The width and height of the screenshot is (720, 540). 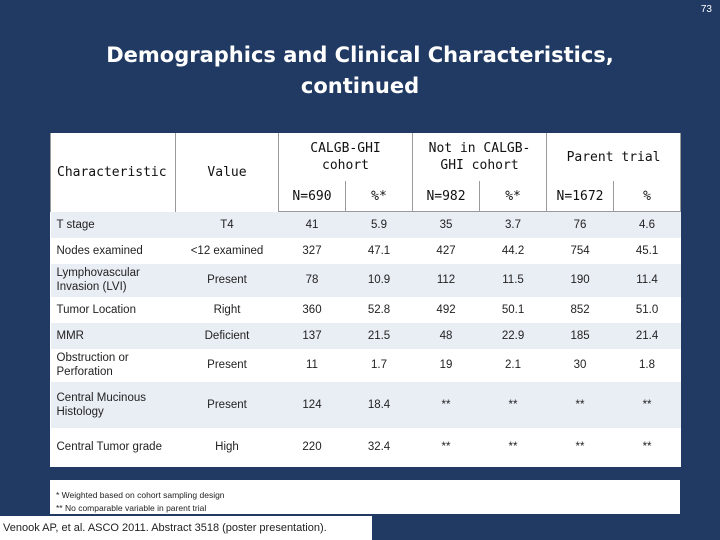 What do you see at coordinates (379, 280) in the screenshot?
I see `table-cell: 10.9` at bounding box center [379, 280].